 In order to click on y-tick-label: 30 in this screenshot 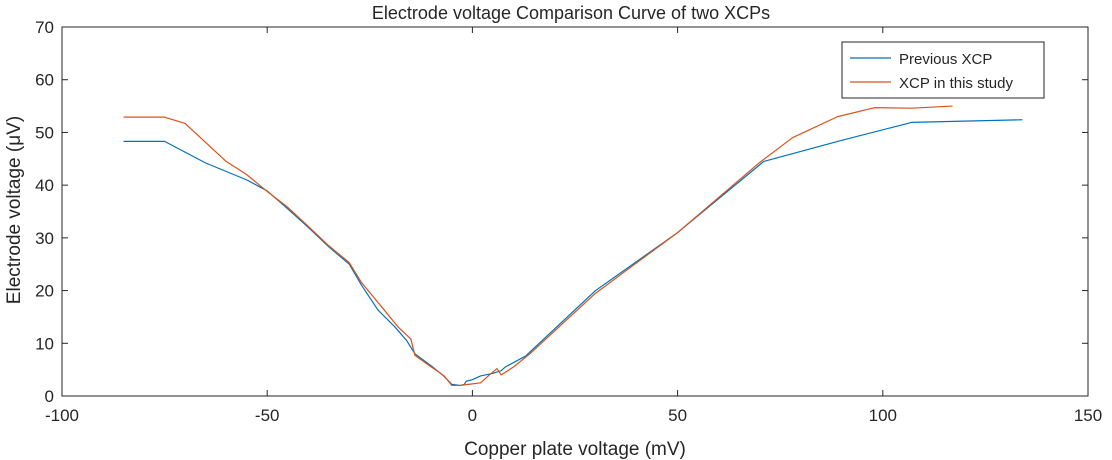, I will do `click(44, 238)`.